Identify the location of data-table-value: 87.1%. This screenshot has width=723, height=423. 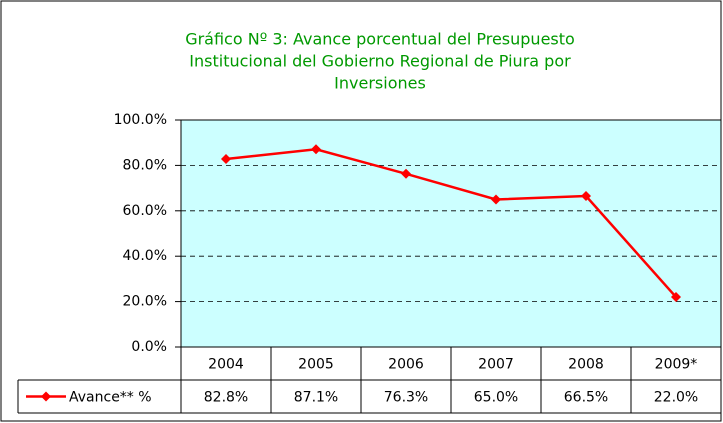
(316, 398).